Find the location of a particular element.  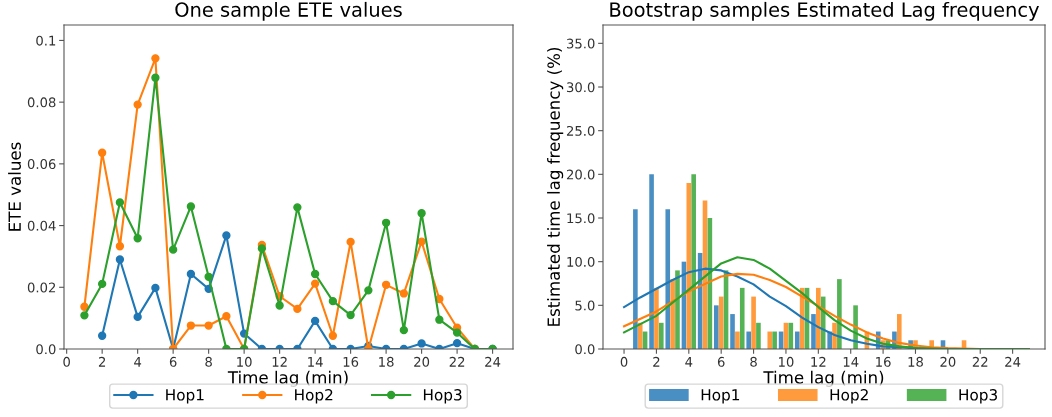

y-tick-label: 30.0 is located at coordinates (580, 87).